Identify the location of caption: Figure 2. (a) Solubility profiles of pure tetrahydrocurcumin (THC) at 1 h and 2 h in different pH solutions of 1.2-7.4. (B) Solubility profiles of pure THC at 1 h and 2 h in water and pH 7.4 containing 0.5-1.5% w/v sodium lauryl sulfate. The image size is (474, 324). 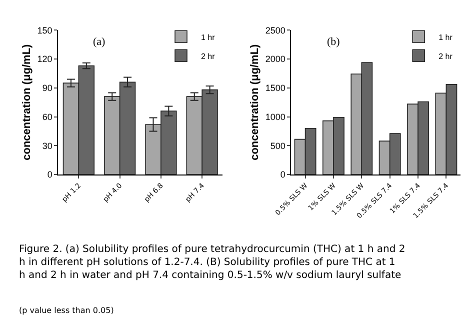
(212, 262).